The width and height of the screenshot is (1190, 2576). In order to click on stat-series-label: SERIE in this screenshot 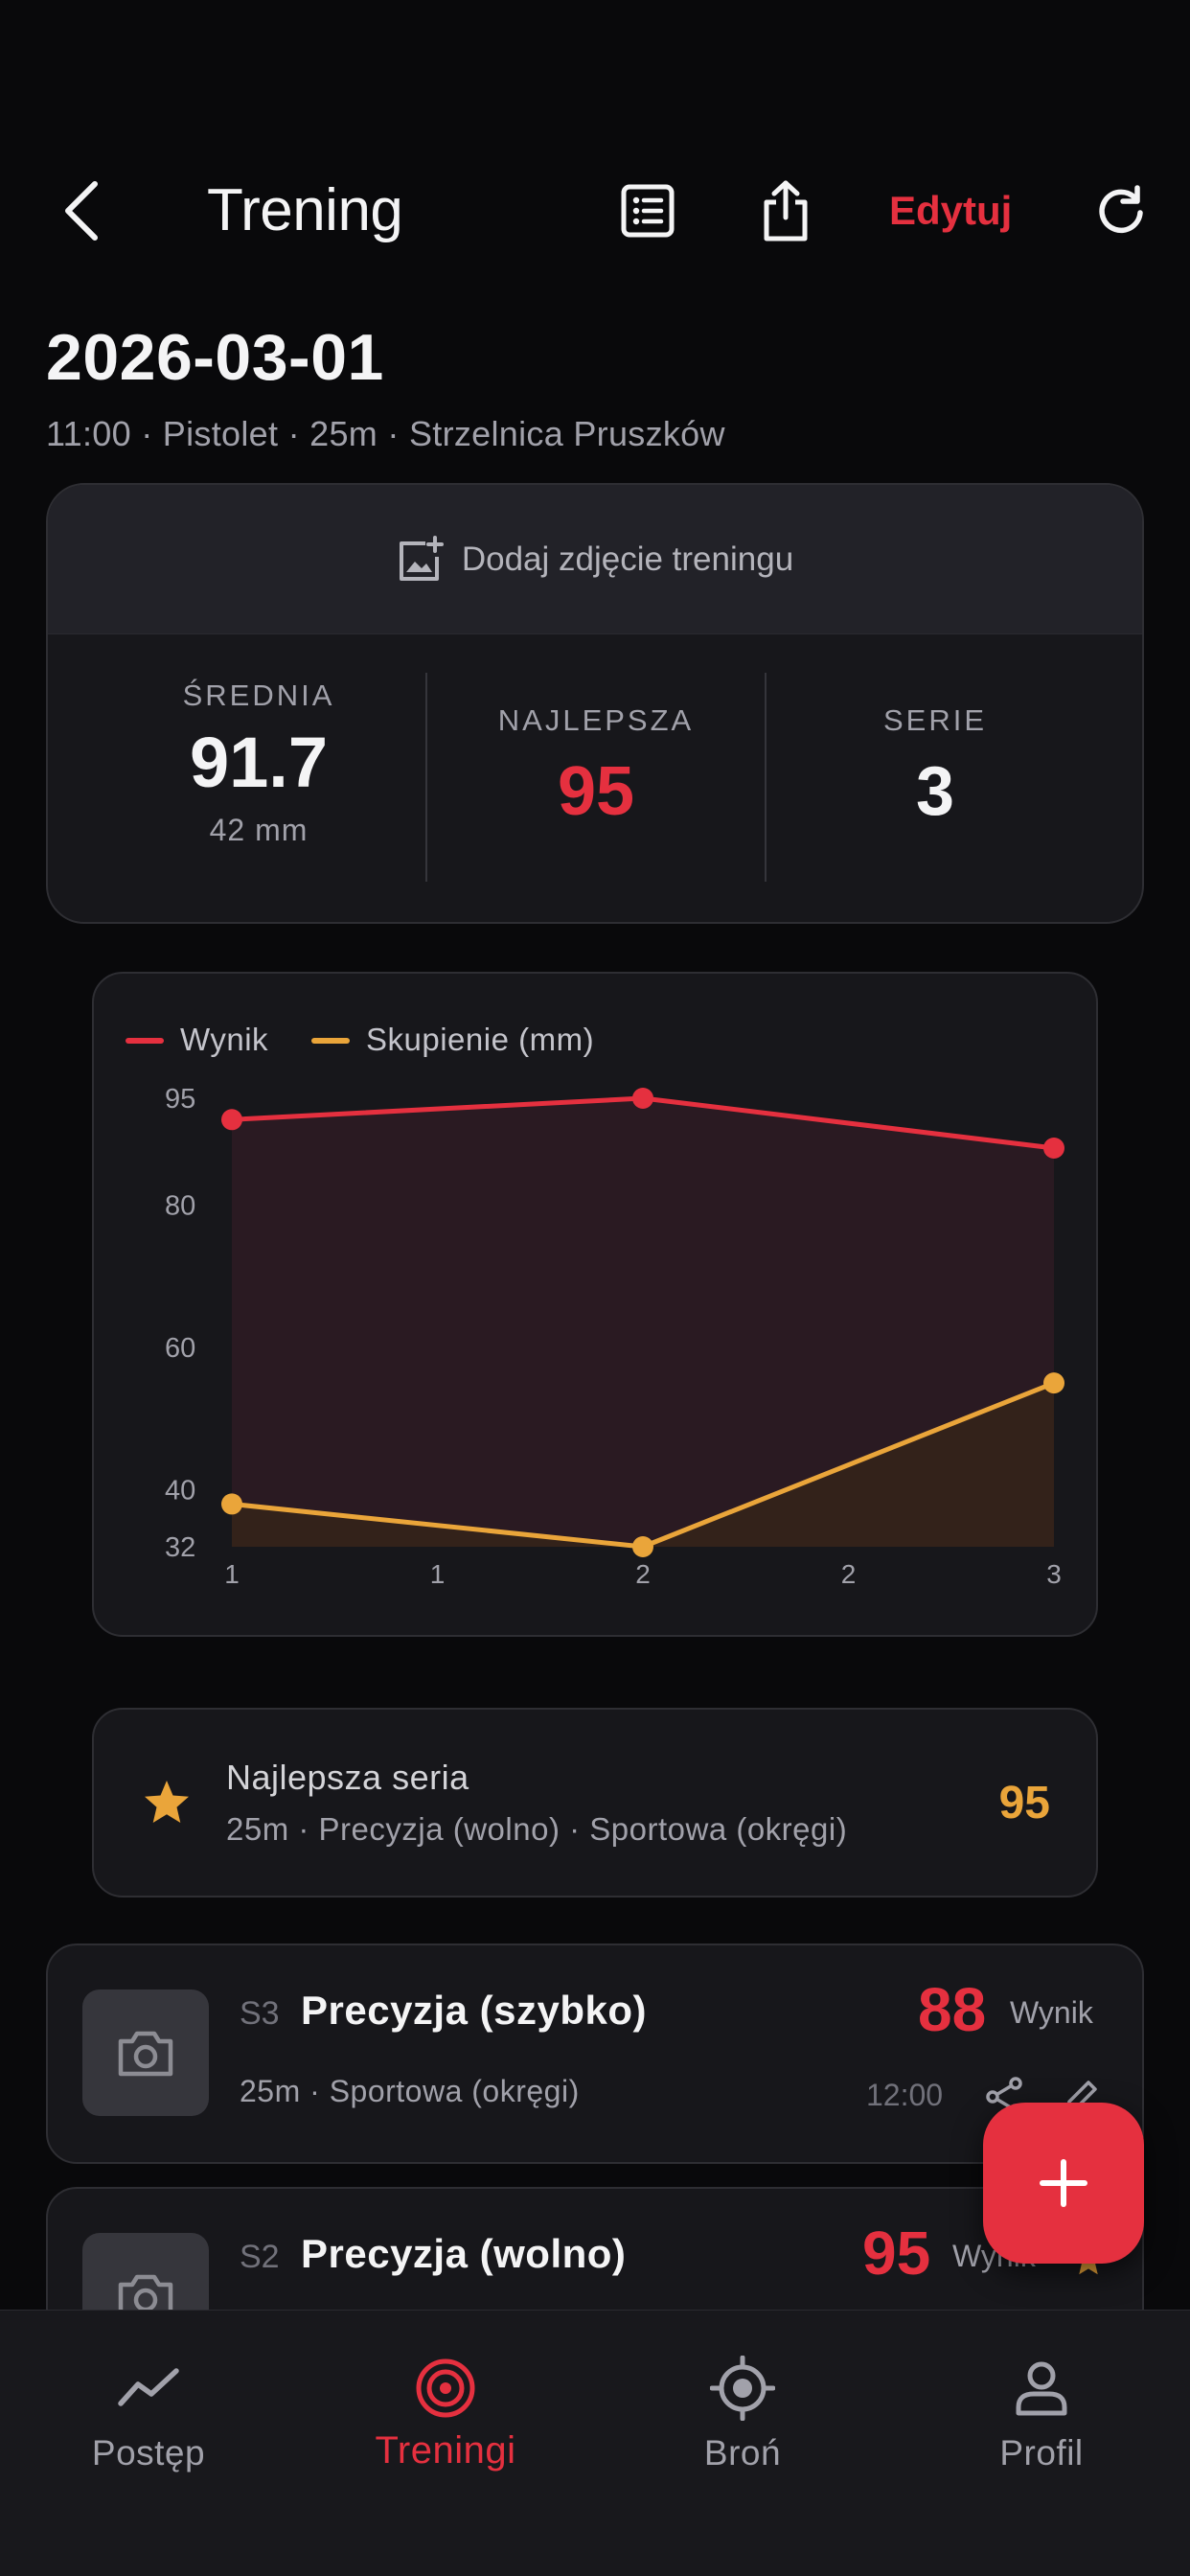, I will do `click(935, 720)`.